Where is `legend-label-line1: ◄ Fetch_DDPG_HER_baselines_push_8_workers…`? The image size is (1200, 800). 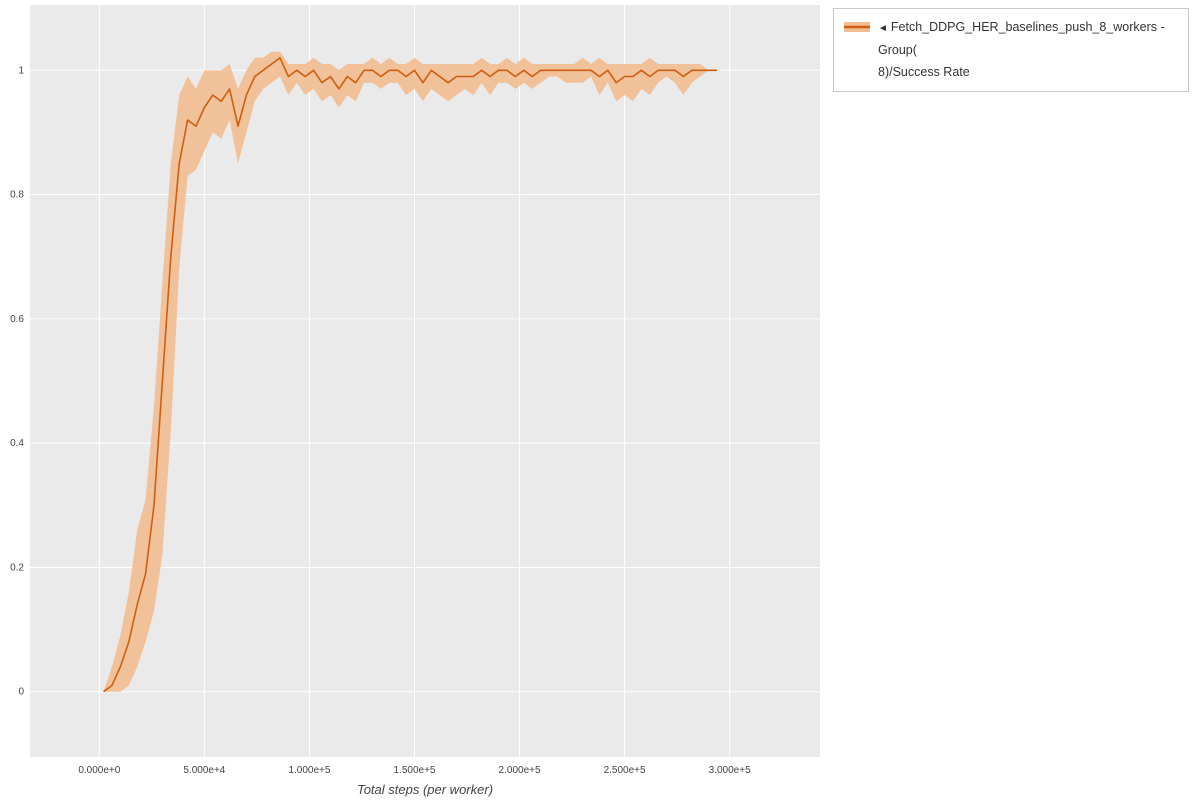 legend-label-line1: ◄ Fetch_DDPG_HER_baselines_push_8_workers… is located at coordinates (1028, 38).